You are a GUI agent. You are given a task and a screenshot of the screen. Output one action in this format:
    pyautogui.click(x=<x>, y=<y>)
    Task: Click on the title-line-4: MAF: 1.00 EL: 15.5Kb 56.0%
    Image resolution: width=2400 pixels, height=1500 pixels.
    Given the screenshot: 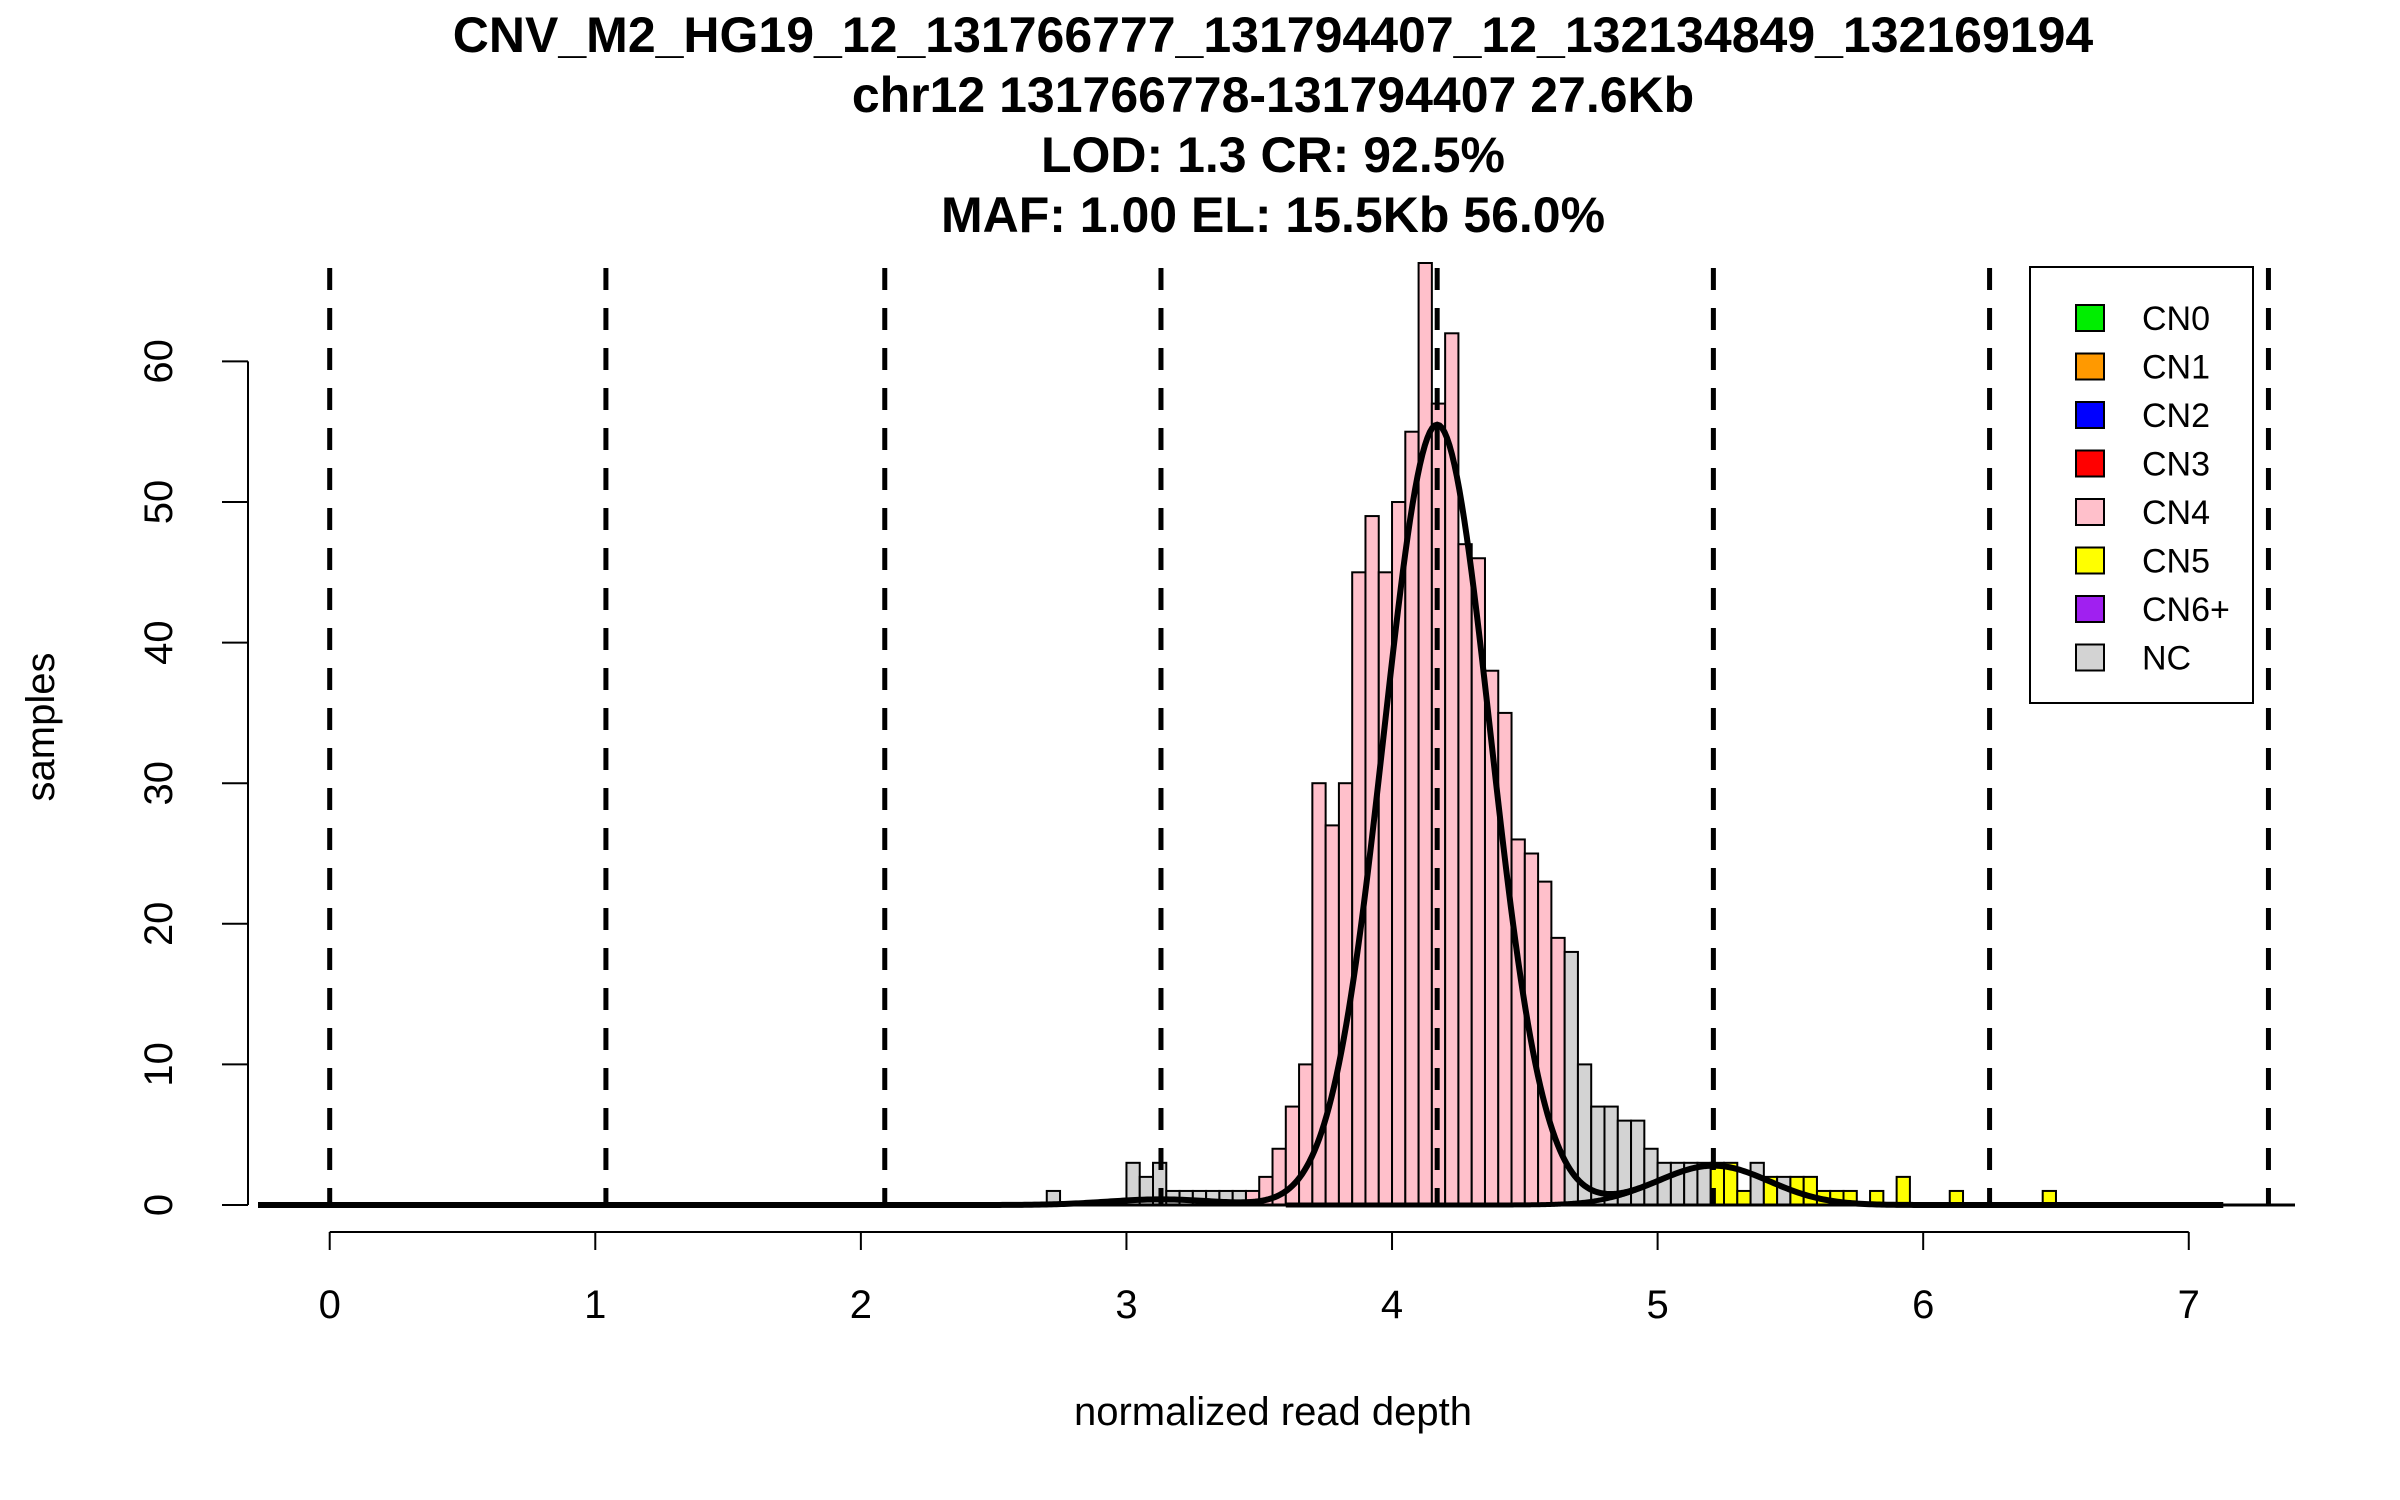 What is the action you would take?
    pyautogui.click(x=1273, y=215)
    